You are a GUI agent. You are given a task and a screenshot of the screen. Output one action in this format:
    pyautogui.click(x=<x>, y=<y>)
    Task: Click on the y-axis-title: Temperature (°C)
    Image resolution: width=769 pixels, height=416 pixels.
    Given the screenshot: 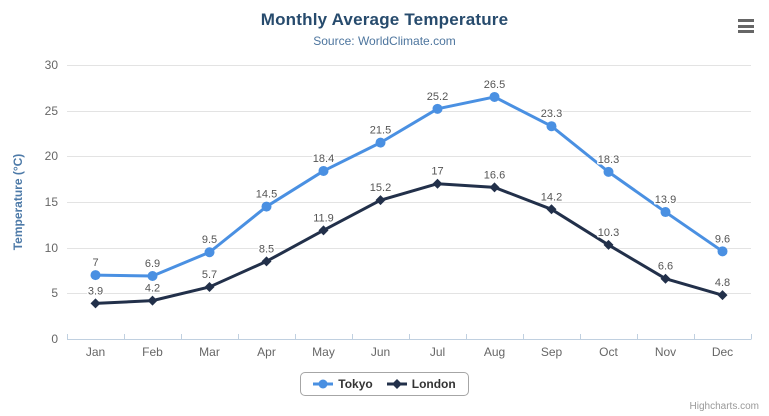 What is the action you would take?
    pyautogui.click(x=18, y=202)
    